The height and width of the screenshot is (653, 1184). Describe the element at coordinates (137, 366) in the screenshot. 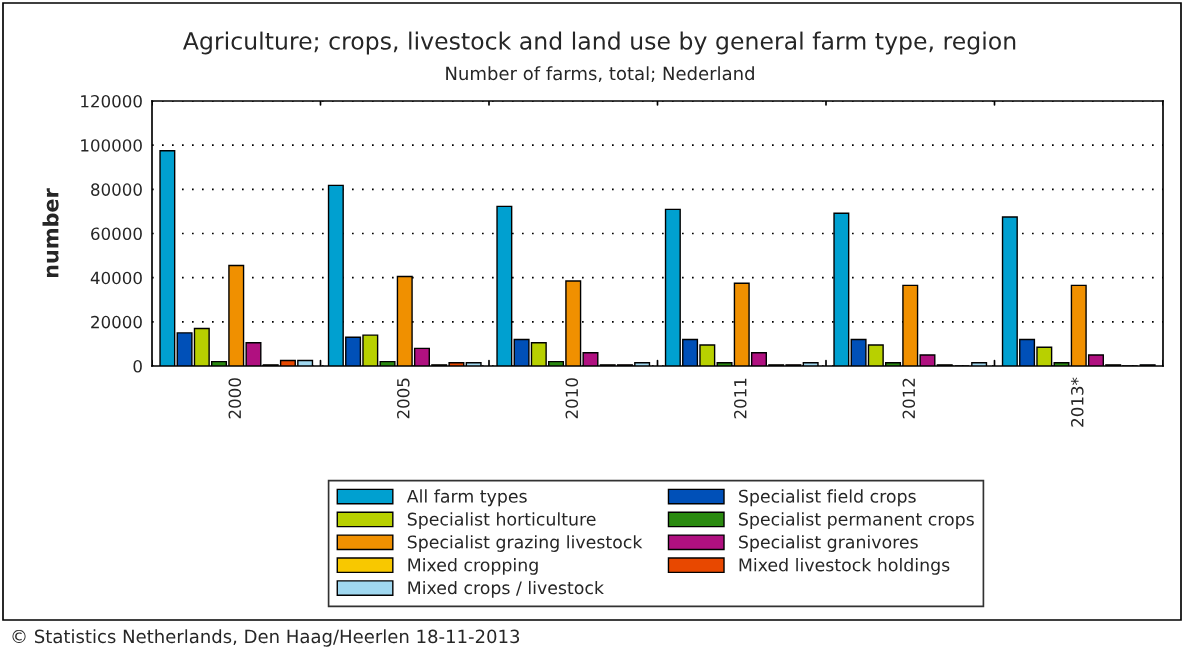

I see `y-tick-label: 0` at that location.